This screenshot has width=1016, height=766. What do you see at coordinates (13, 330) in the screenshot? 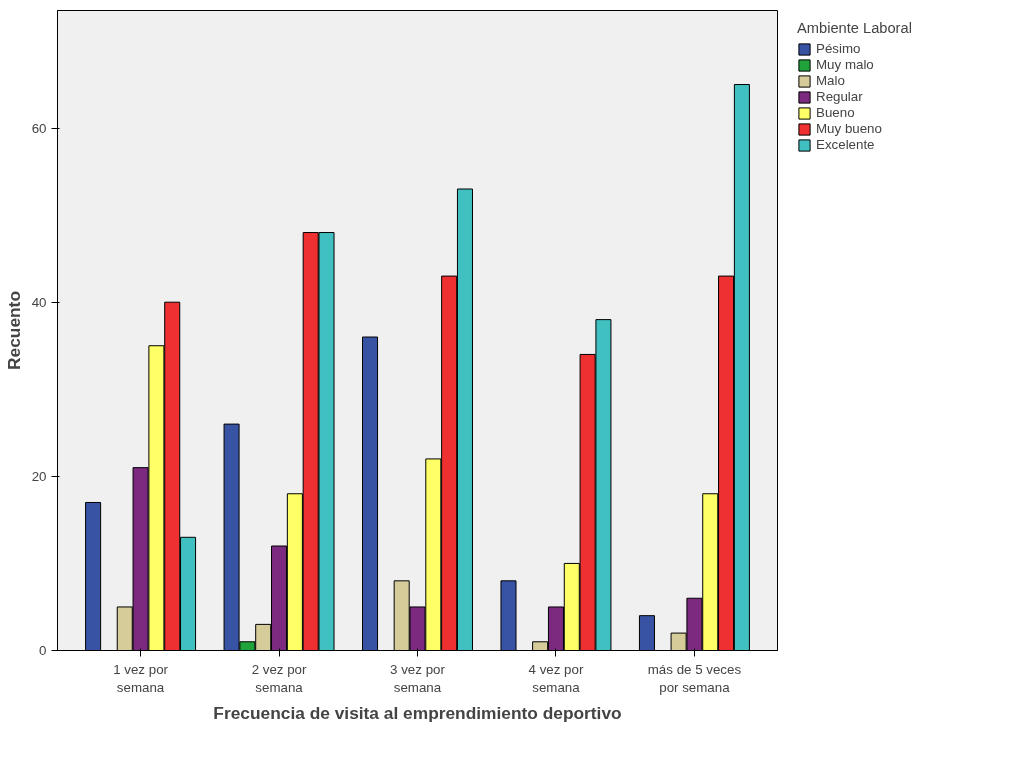
I see `y-axis-title: Recuento` at bounding box center [13, 330].